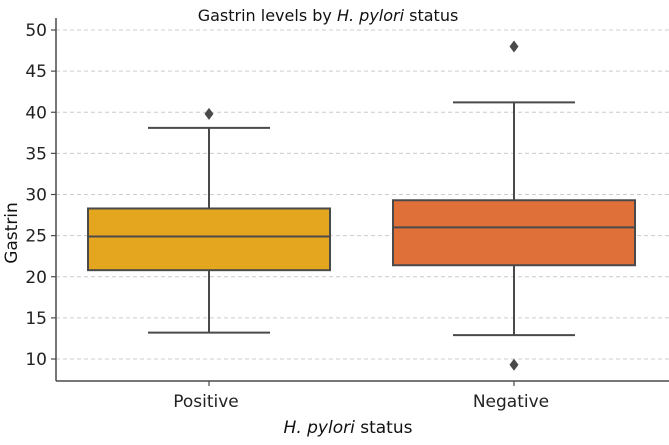 Image resolution: width=669 pixels, height=445 pixels. I want to click on x-category-label: Negative, so click(511, 402).